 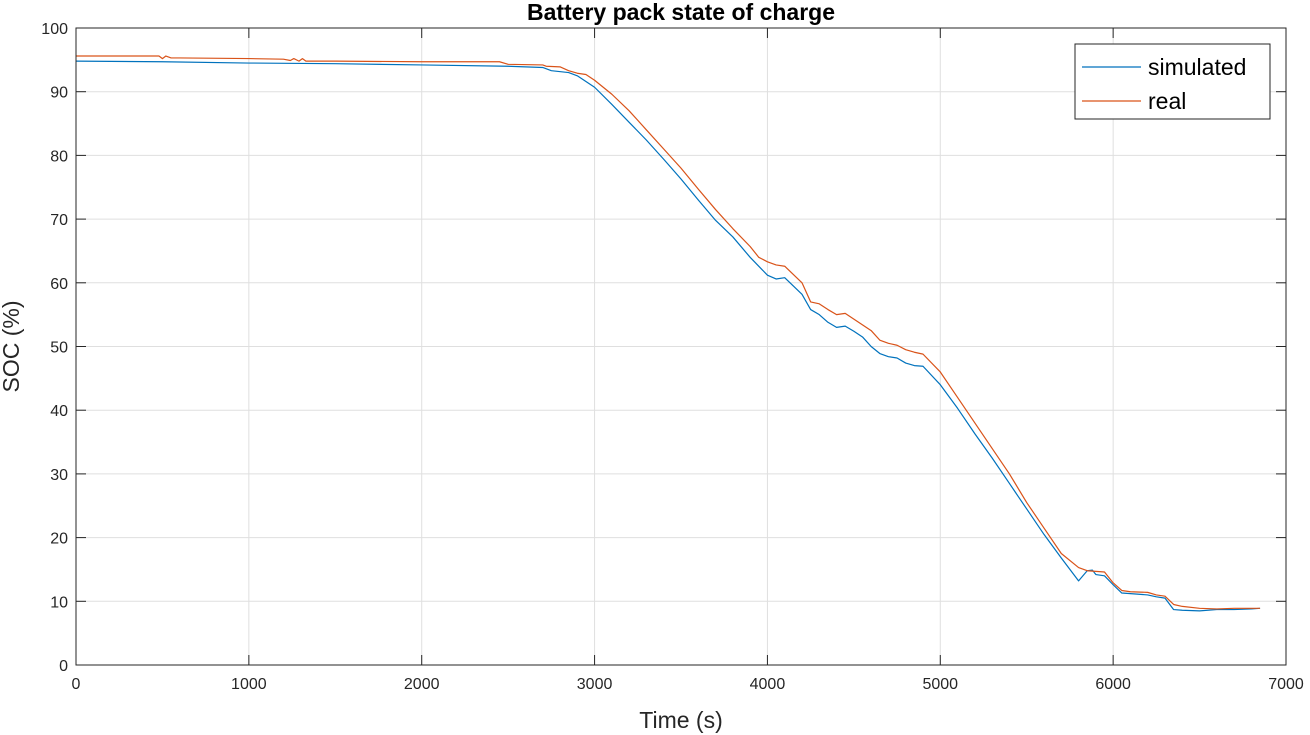 What do you see at coordinates (681, 12) in the screenshot?
I see `chart-title: Battery pack state of charge` at bounding box center [681, 12].